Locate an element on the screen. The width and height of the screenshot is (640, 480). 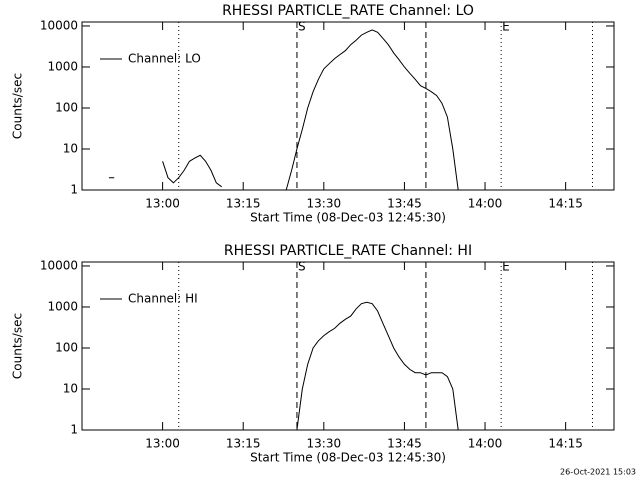
chart-title: RHESSI PARTICLE_RATE Channel: LO is located at coordinates (348, 11).